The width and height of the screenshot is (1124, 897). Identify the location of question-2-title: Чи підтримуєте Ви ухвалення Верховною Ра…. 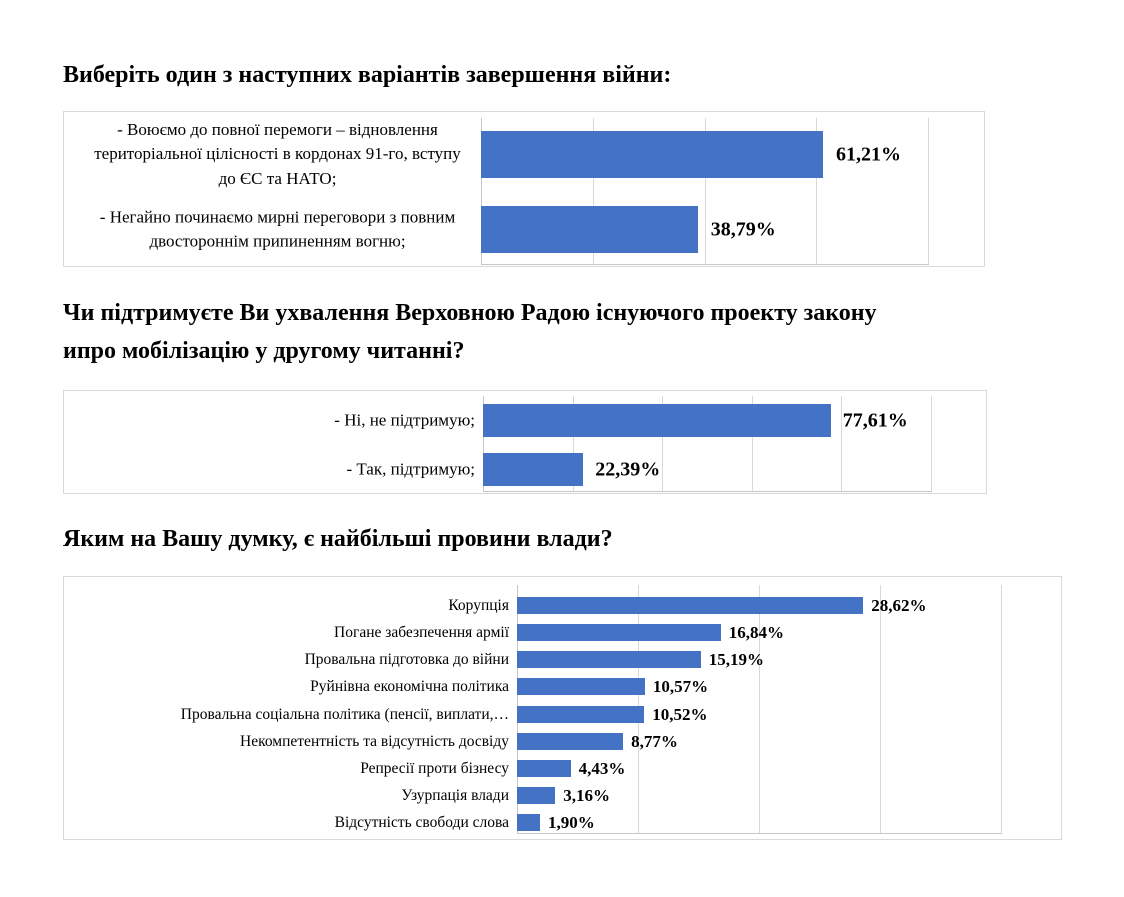
(470, 332).